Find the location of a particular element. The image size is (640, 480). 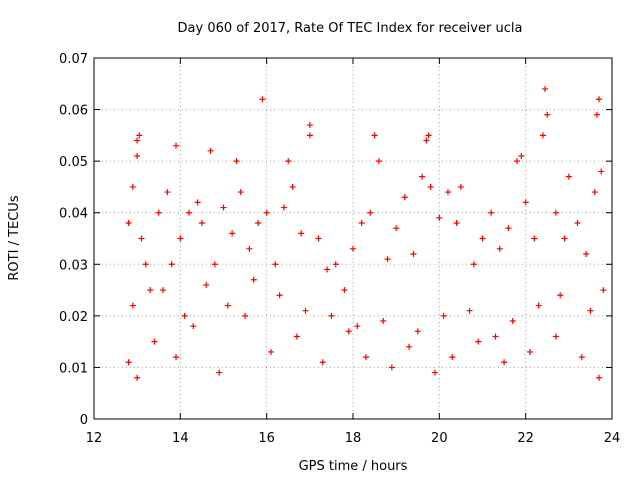

y-tick-label: 0.01 is located at coordinates (73, 368).